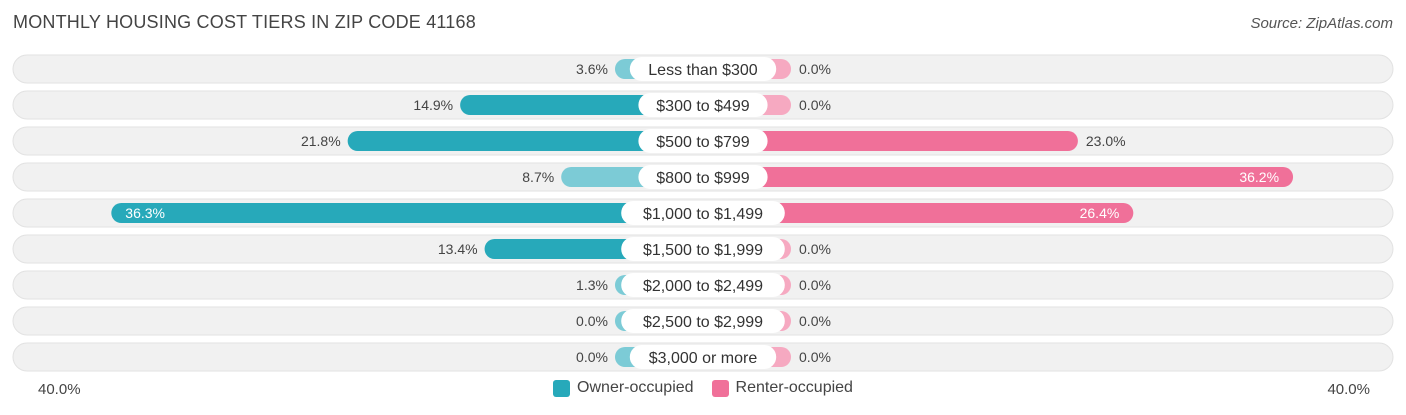  I want to click on owner-value-label: 13.4%, so click(458, 249).